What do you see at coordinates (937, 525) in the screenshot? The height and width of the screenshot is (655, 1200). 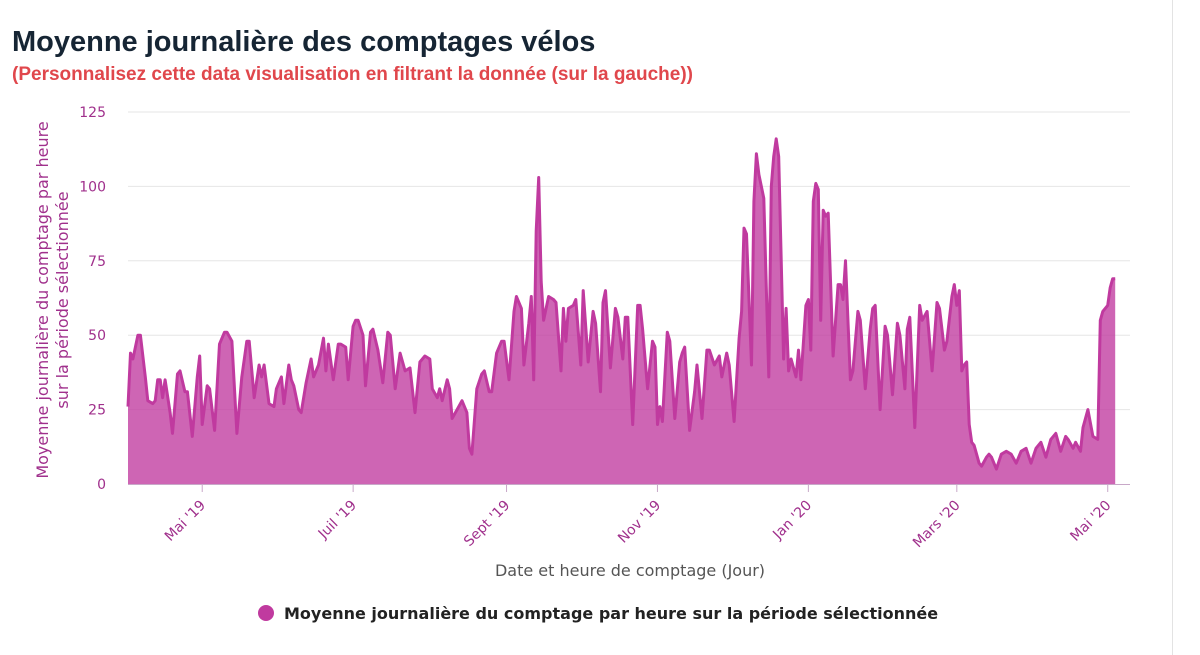 I see `x-tick-label: Mars '20` at bounding box center [937, 525].